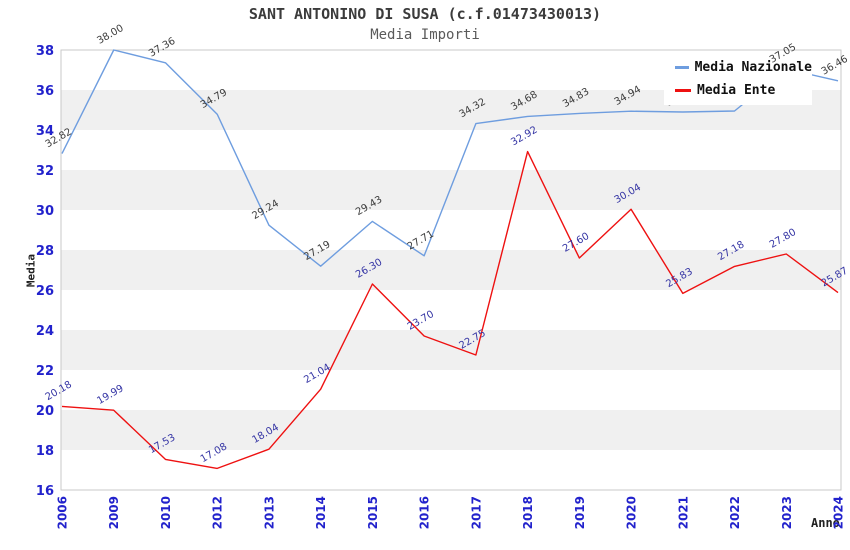 The height and width of the screenshot is (550, 850). I want to click on x-tick-label: 2020, so click(632, 512).